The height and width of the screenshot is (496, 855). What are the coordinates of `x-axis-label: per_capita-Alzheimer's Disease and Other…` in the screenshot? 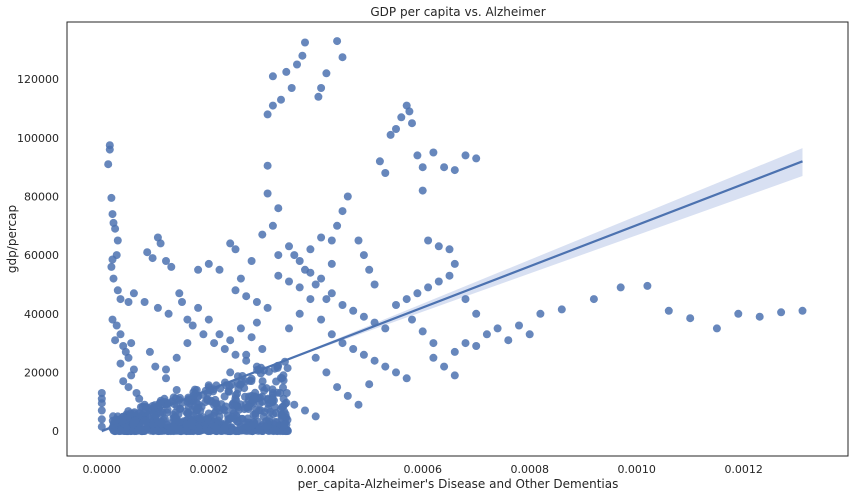 It's located at (458, 484).